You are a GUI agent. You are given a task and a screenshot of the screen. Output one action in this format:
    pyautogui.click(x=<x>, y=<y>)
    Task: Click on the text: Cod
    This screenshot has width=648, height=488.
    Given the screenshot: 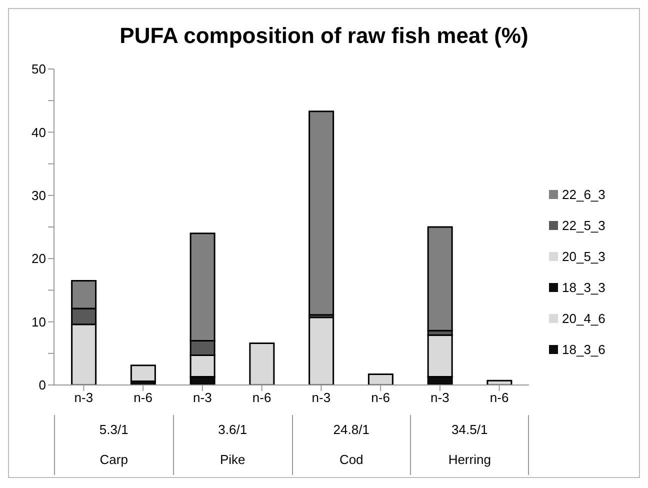 What is the action you would take?
    pyautogui.click(x=351, y=460)
    